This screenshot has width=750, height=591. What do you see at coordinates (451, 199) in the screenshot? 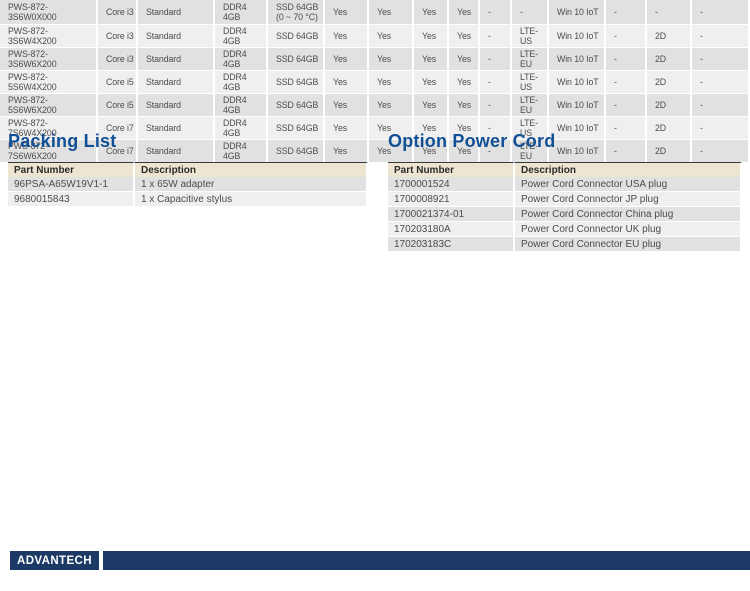
I see `table-cell: 1700008921` at bounding box center [451, 199].